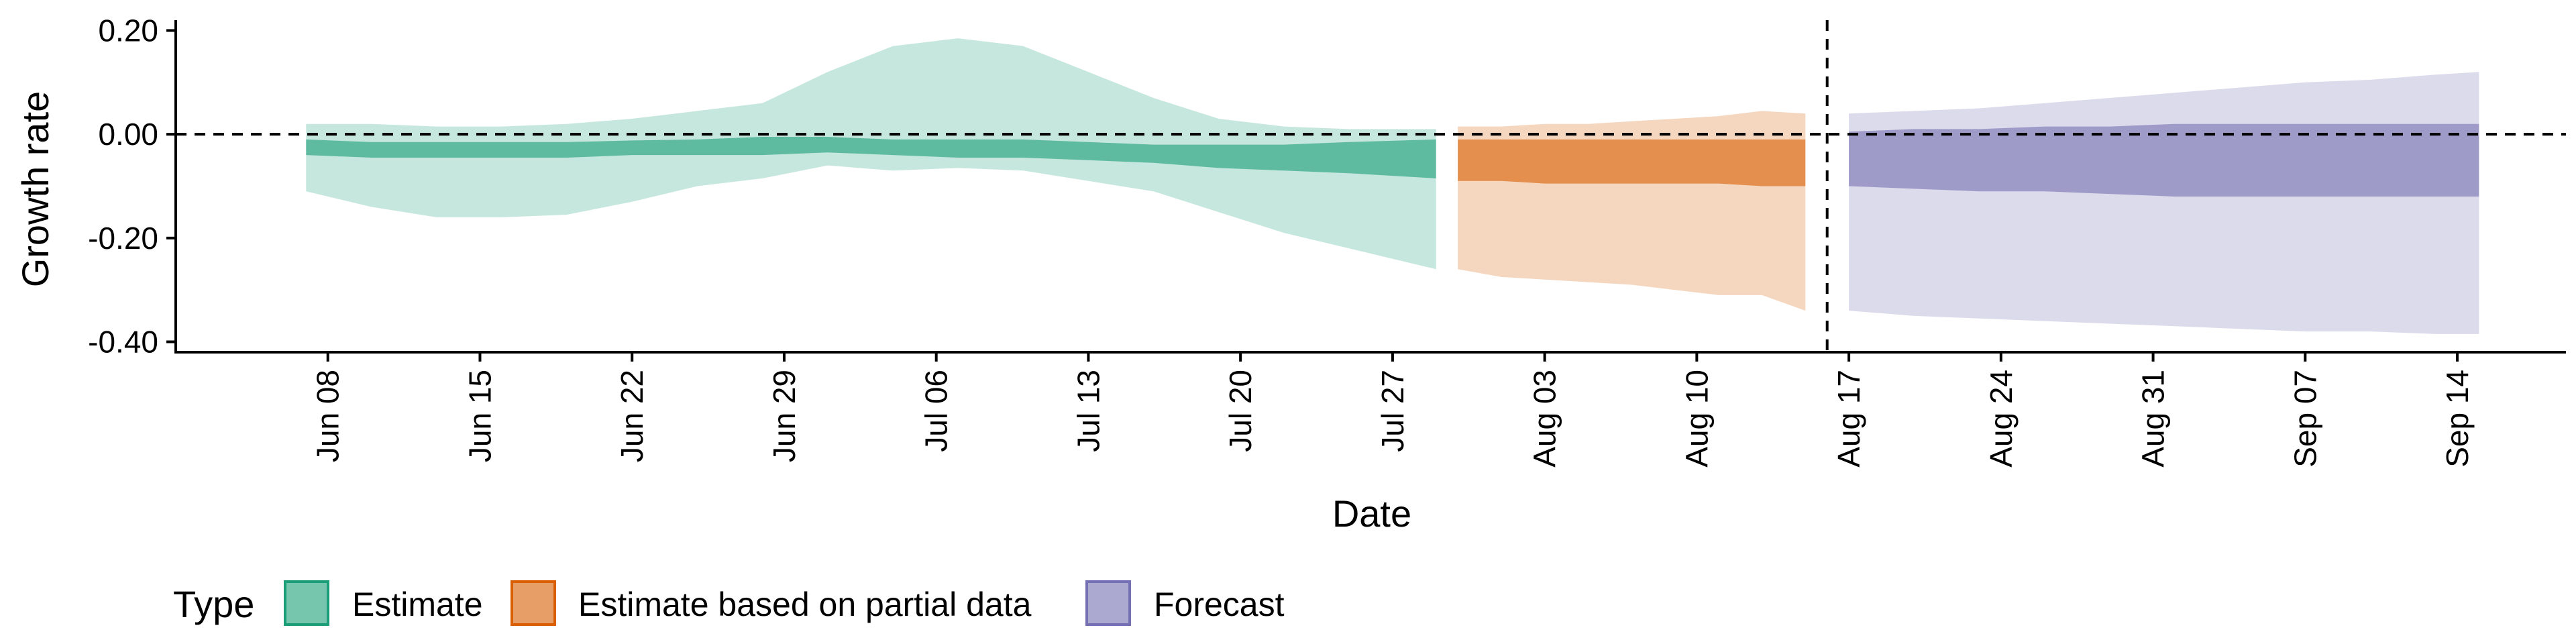 Image resolution: width=2576 pixels, height=644 pixels. I want to click on x-tick-label: Aug 03, so click(1544, 419).